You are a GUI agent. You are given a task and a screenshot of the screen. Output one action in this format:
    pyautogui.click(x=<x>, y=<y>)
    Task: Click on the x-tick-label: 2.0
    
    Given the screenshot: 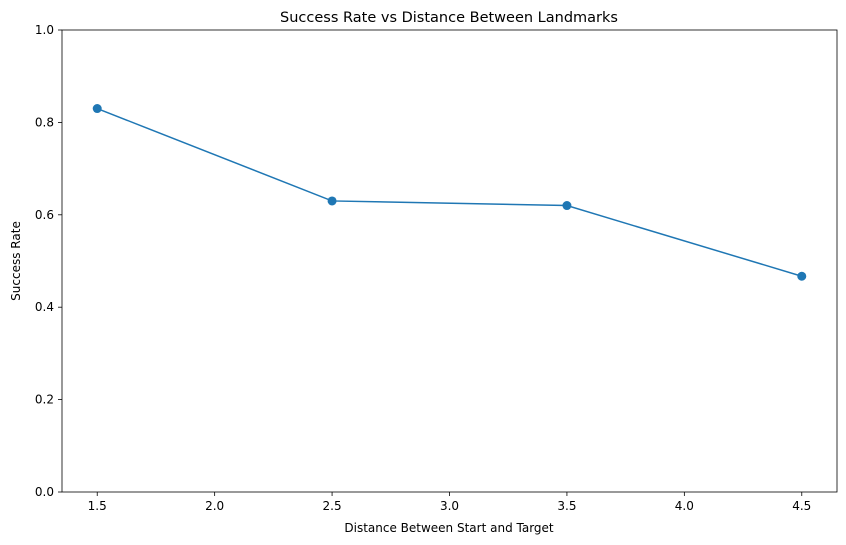 What is the action you would take?
    pyautogui.click(x=214, y=506)
    